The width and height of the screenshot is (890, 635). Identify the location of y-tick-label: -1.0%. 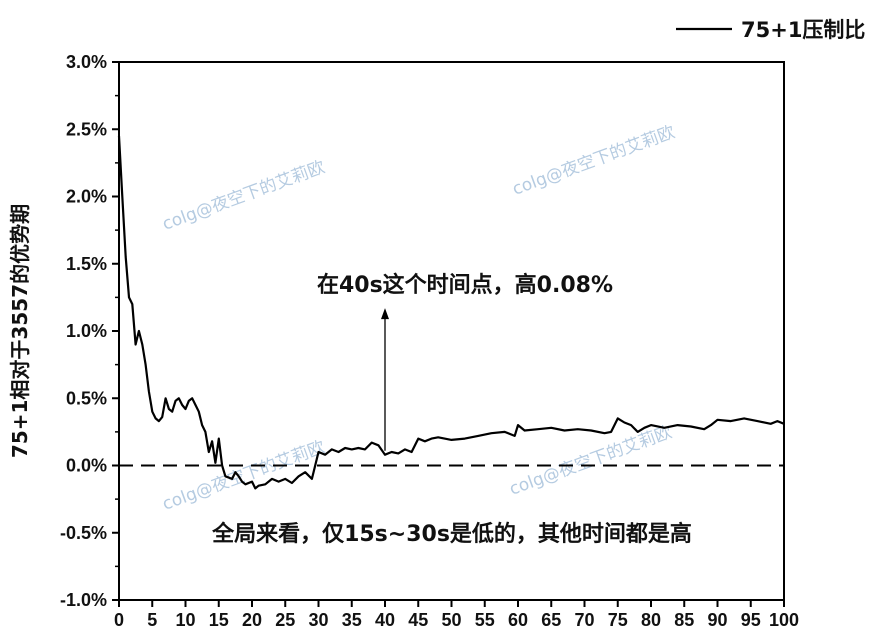
(83, 600).